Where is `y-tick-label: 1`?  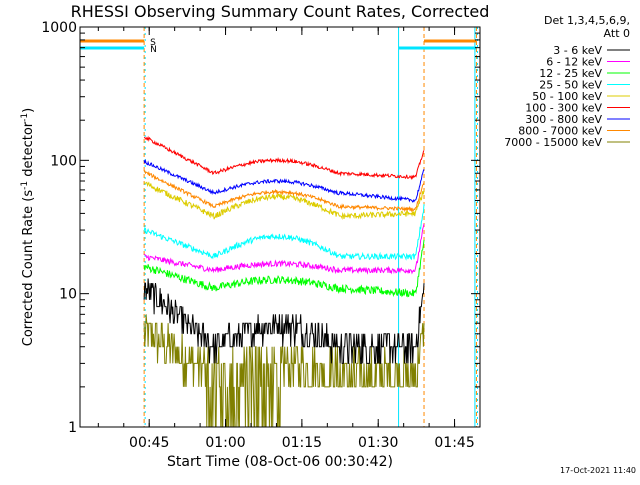 y-tick-label: 1 is located at coordinates (72, 428).